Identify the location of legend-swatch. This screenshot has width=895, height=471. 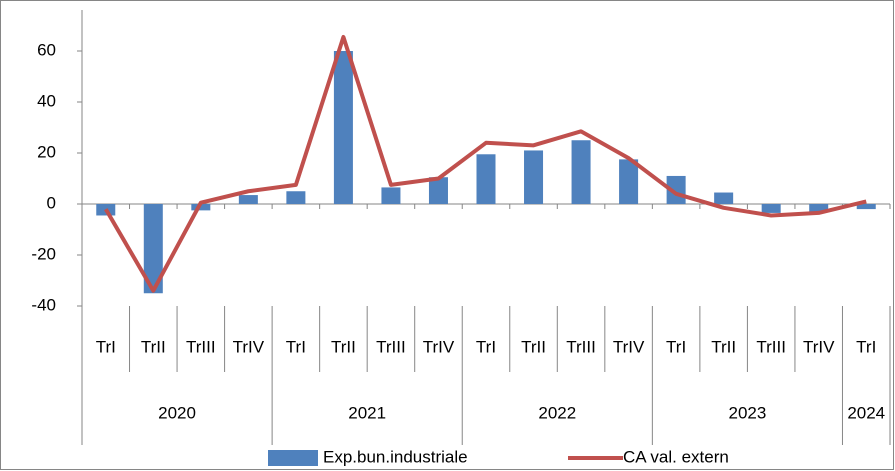
(293, 458).